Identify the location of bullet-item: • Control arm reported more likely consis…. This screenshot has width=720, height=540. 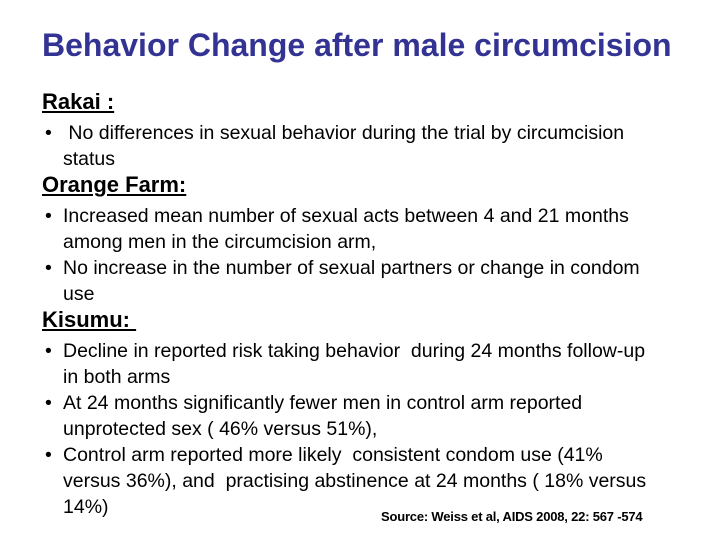
(367, 481).